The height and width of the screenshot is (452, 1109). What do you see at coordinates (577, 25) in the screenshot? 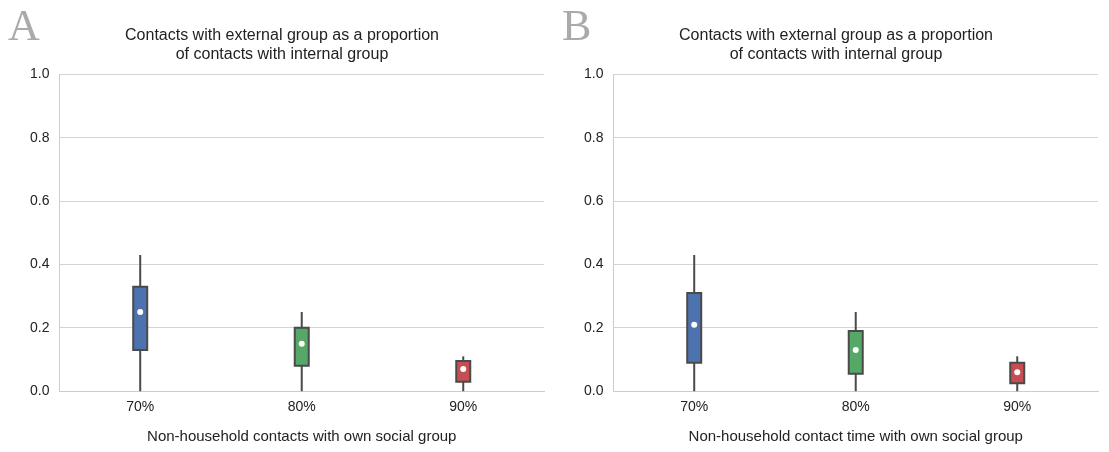
I see `text: B` at bounding box center [577, 25].